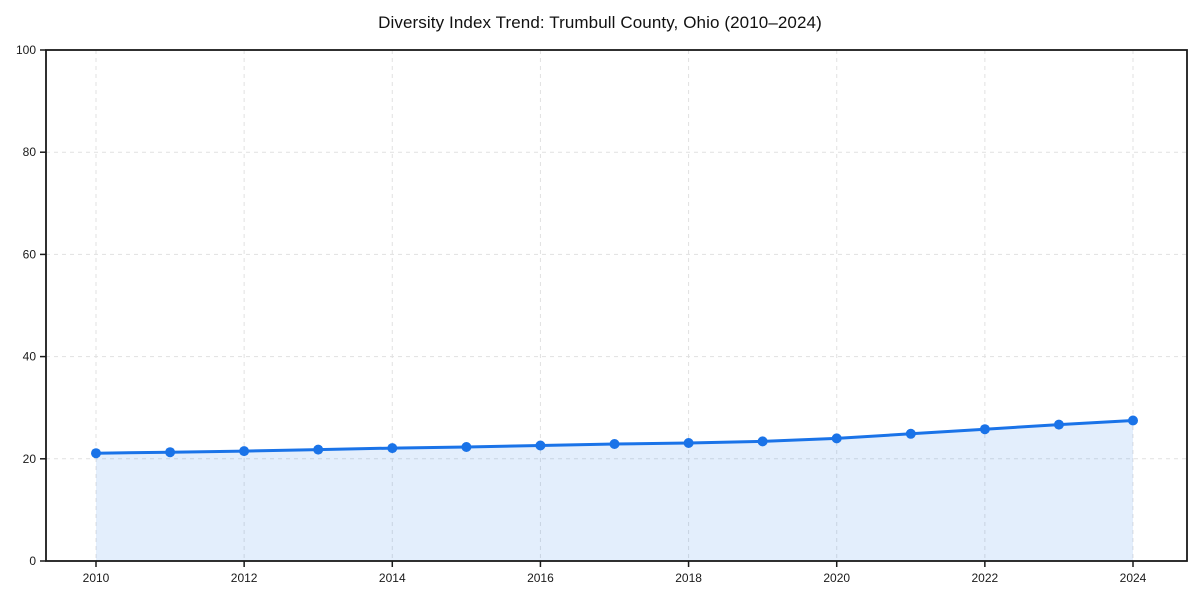 This screenshot has height=600, width=1200. I want to click on data-point-2012, so click(244, 451).